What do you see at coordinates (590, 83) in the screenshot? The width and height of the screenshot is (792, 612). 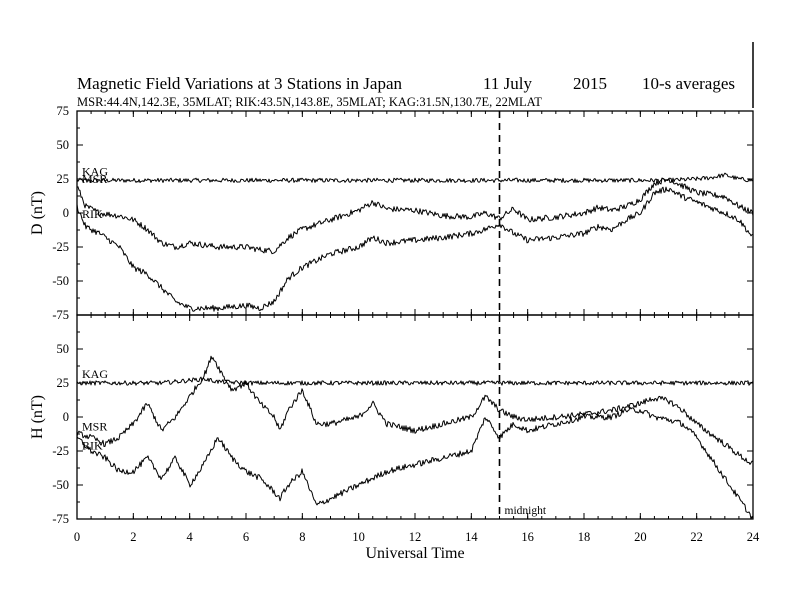 I see `chart-year: 2015` at bounding box center [590, 83].